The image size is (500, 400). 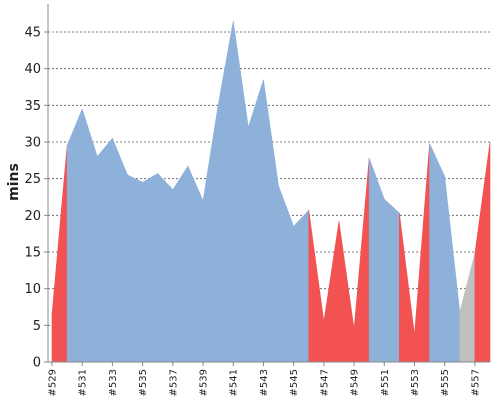 I want to click on x-tick-label: #535, so click(x=143, y=382).